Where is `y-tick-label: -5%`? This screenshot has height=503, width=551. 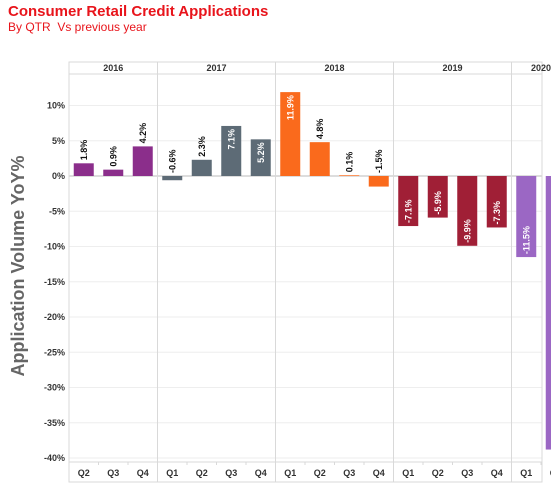 y-tick-label: -5% is located at coordinates (57, 211).